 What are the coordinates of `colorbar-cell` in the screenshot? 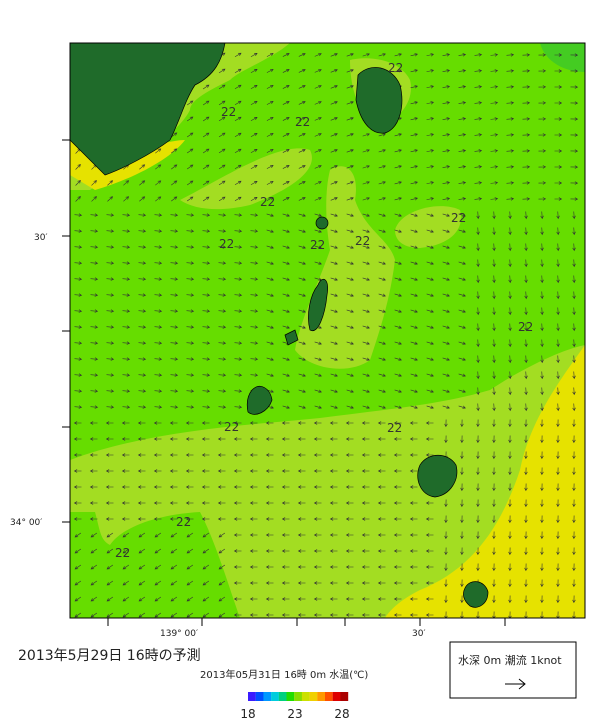 It's located at (344, 696).